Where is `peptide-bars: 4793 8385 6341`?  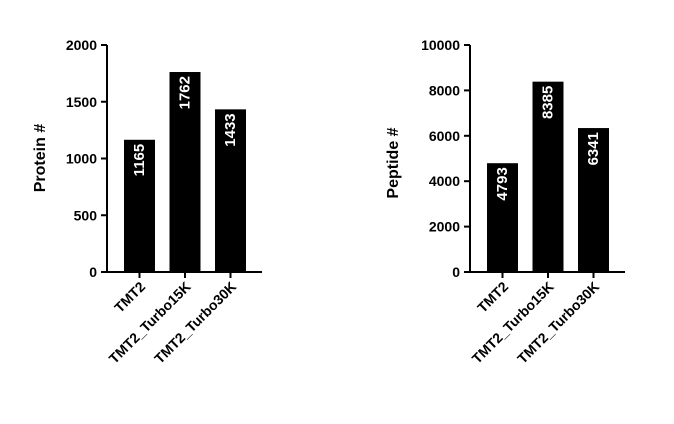
peptide-bars: 4793 8385 6341 is located at coordinates (548, 177).